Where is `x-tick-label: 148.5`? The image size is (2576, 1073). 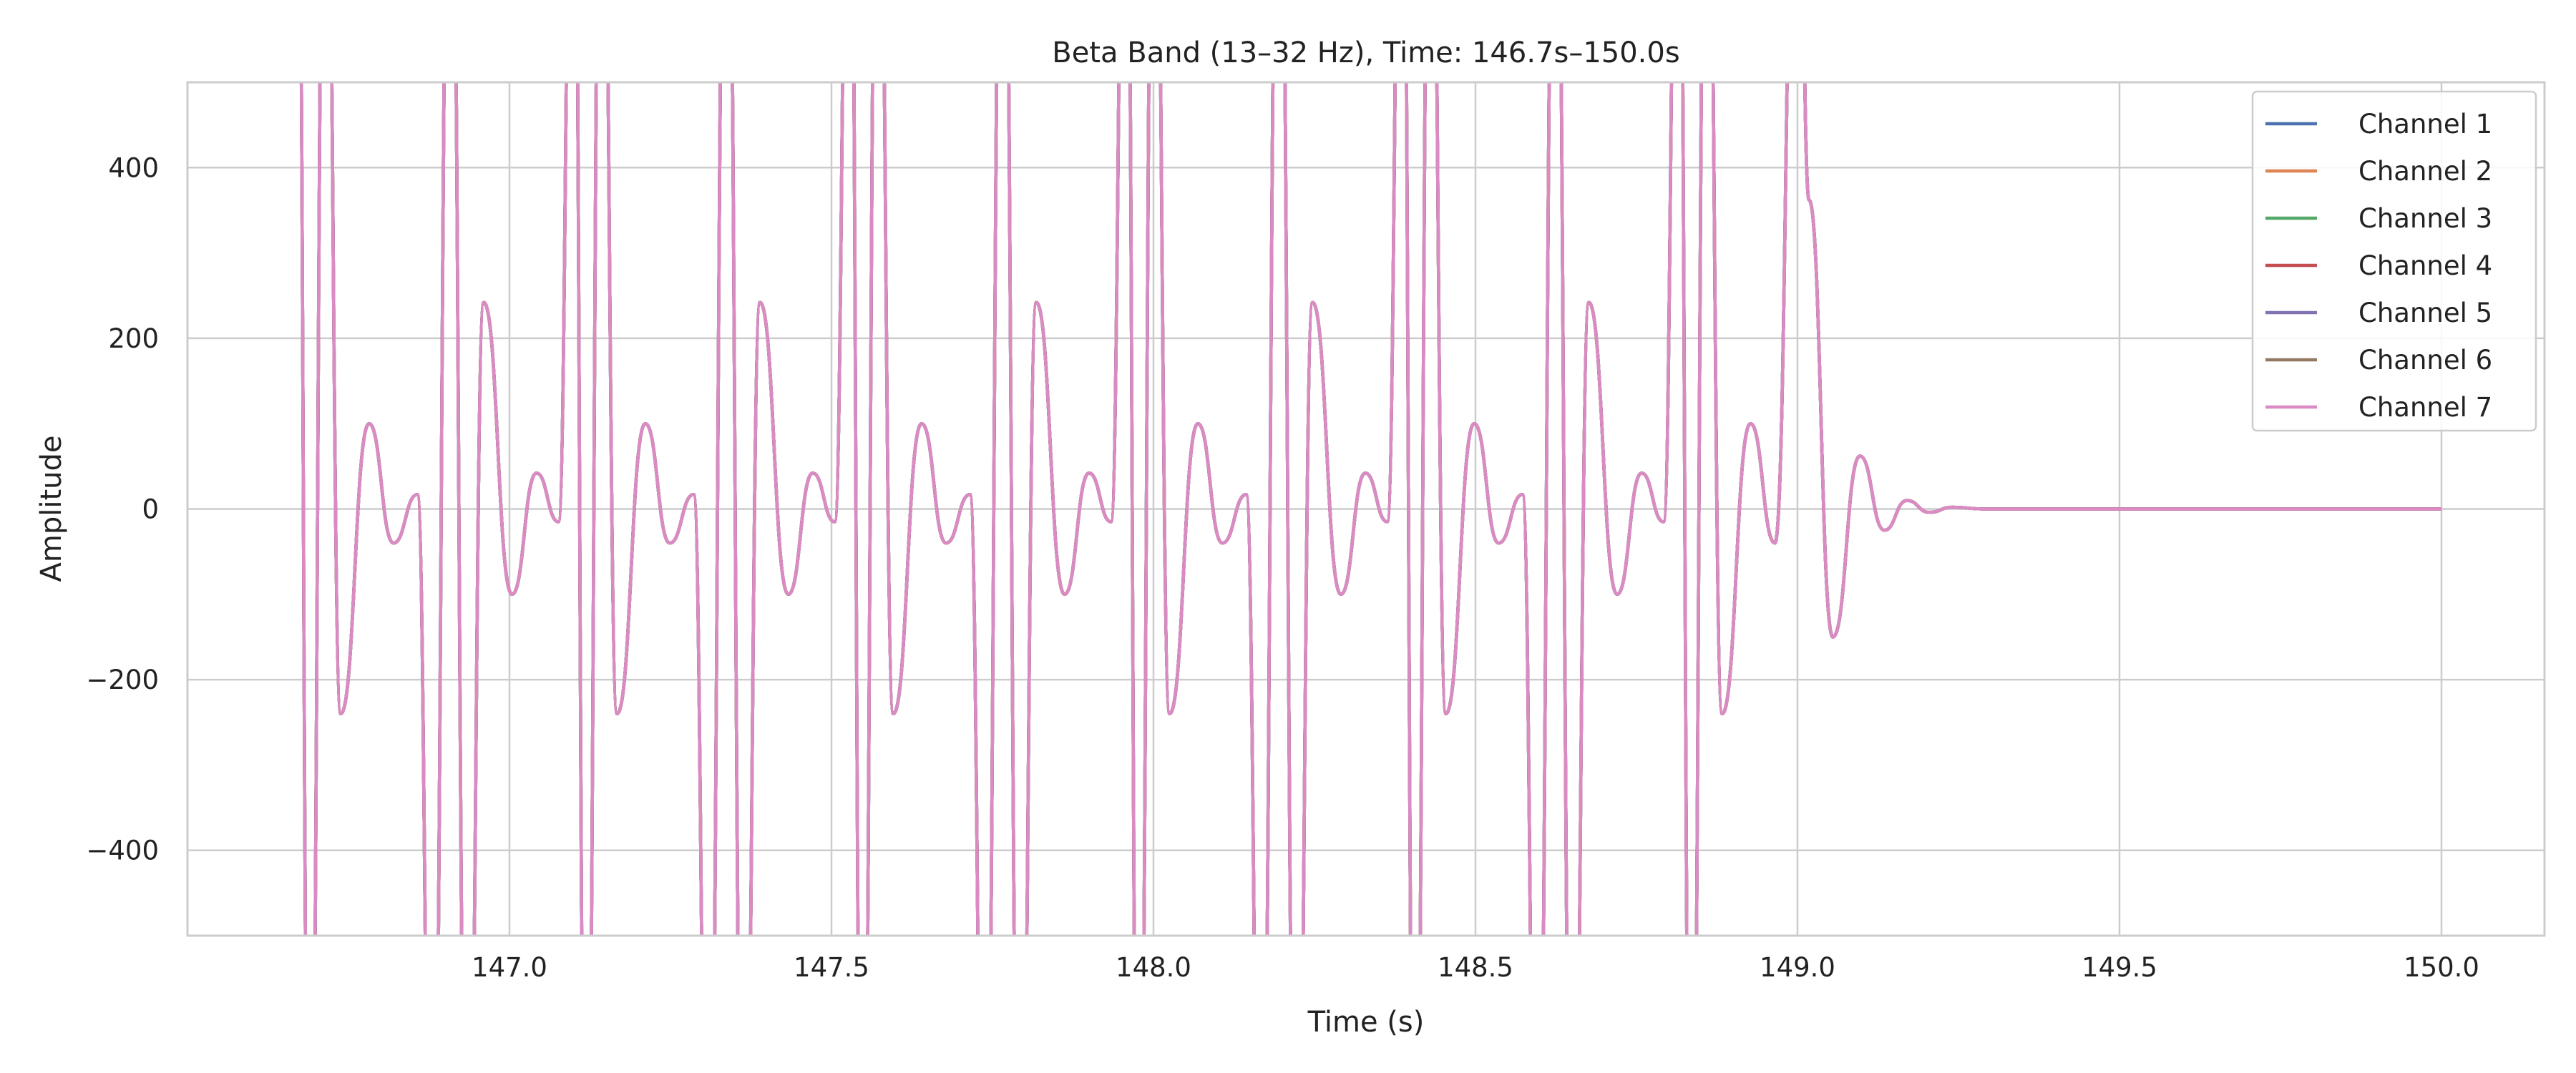
x-tick-label: 148.5 is located at coordinates (1475, 967).